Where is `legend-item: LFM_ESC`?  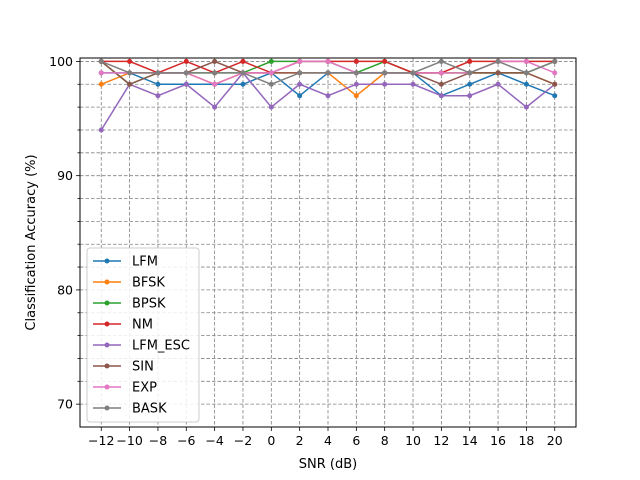
legend-item: LFM_ESC is located at coordinates (141, 346).